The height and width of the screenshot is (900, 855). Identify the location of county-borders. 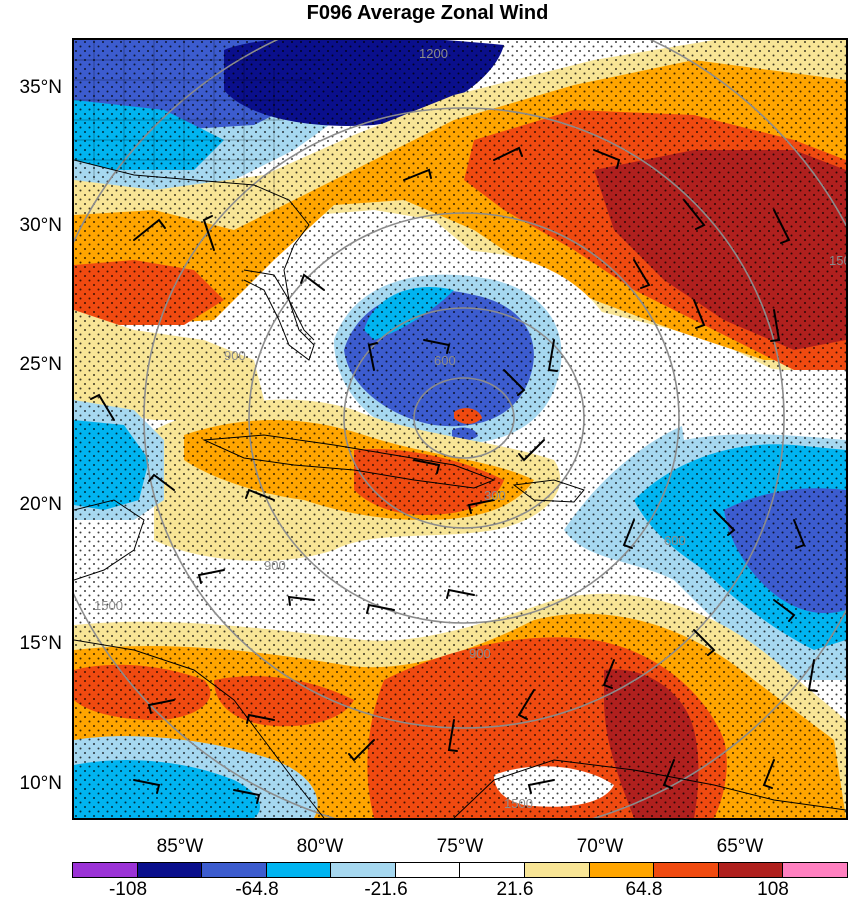
(199, 127).